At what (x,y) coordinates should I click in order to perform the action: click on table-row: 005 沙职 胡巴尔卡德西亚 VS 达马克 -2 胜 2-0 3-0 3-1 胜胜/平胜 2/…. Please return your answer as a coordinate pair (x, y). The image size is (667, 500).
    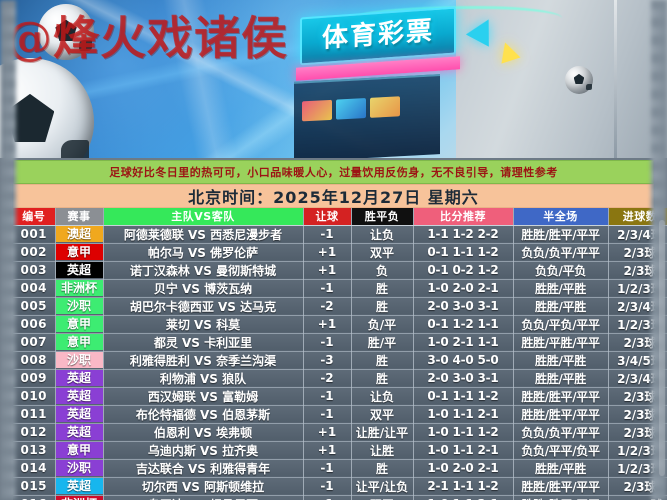
    Looking at the image, I should click on (340, 306).